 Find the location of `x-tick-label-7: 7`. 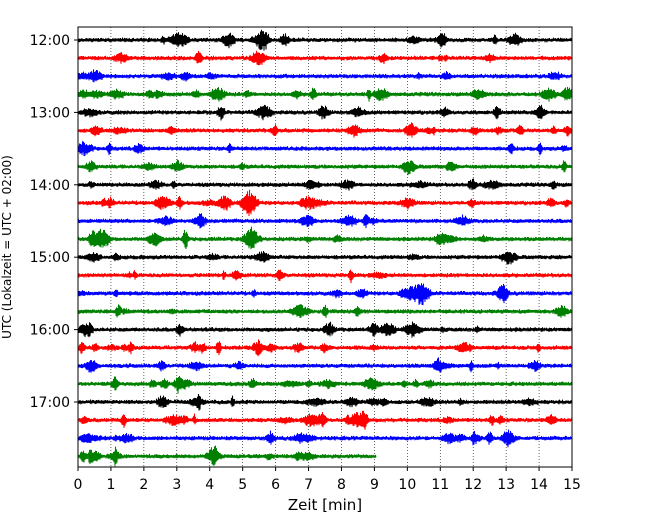

x-tick-label-7: 7 is located at coordinates (308, 485).